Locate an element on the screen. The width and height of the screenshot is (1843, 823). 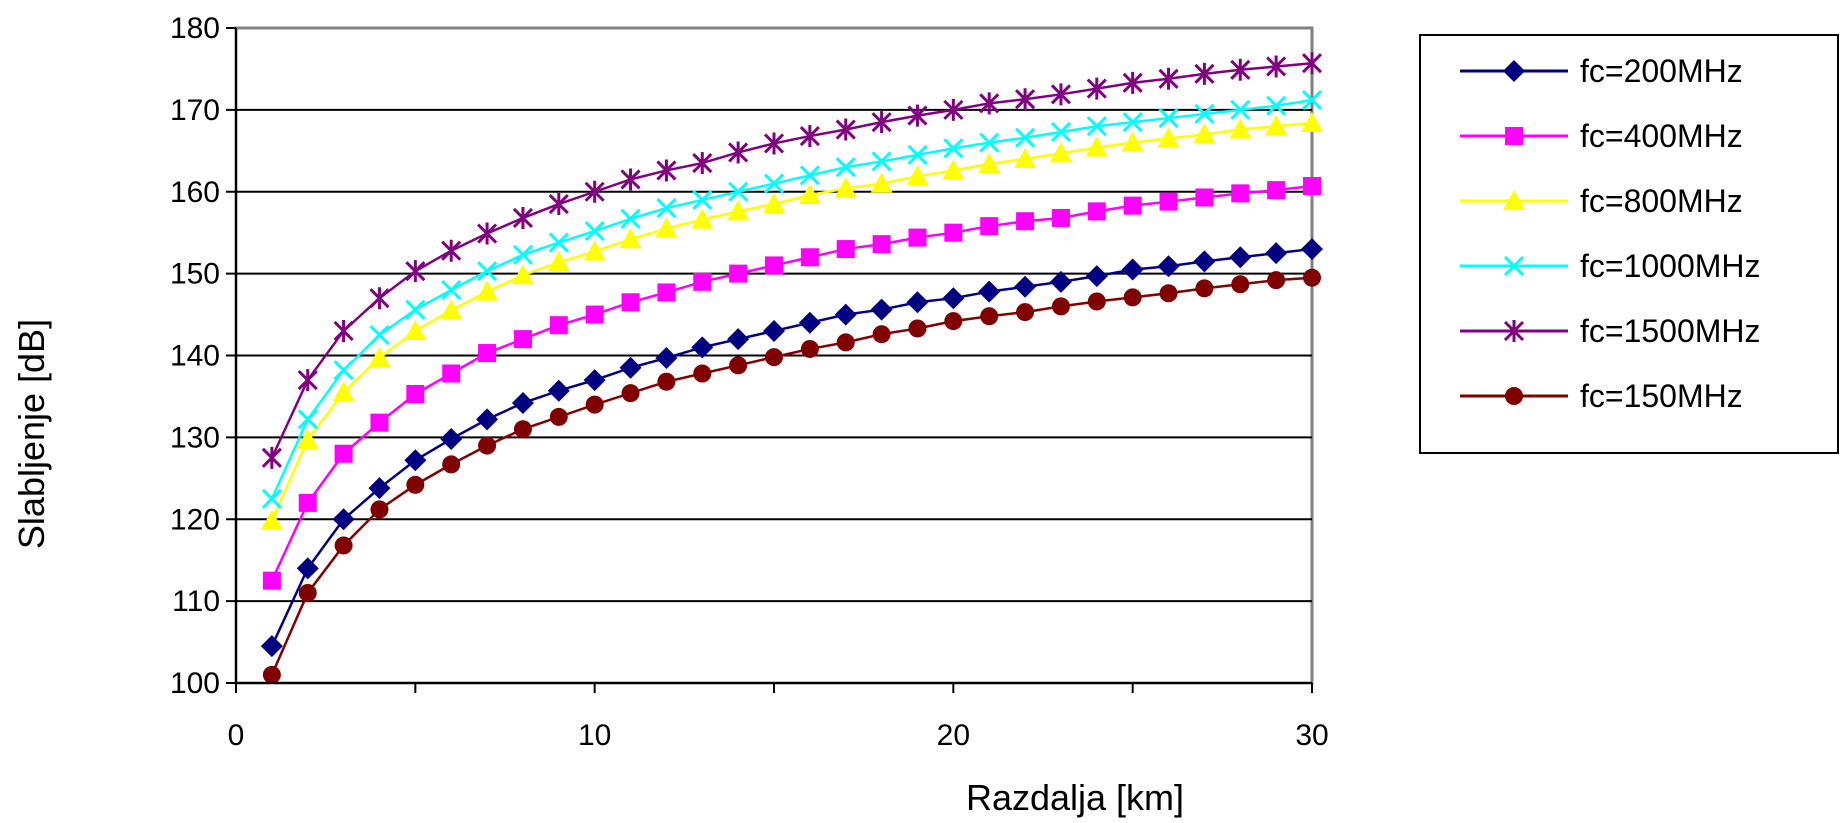
y-tick-label: 150 is located at coordinates (195, 274).